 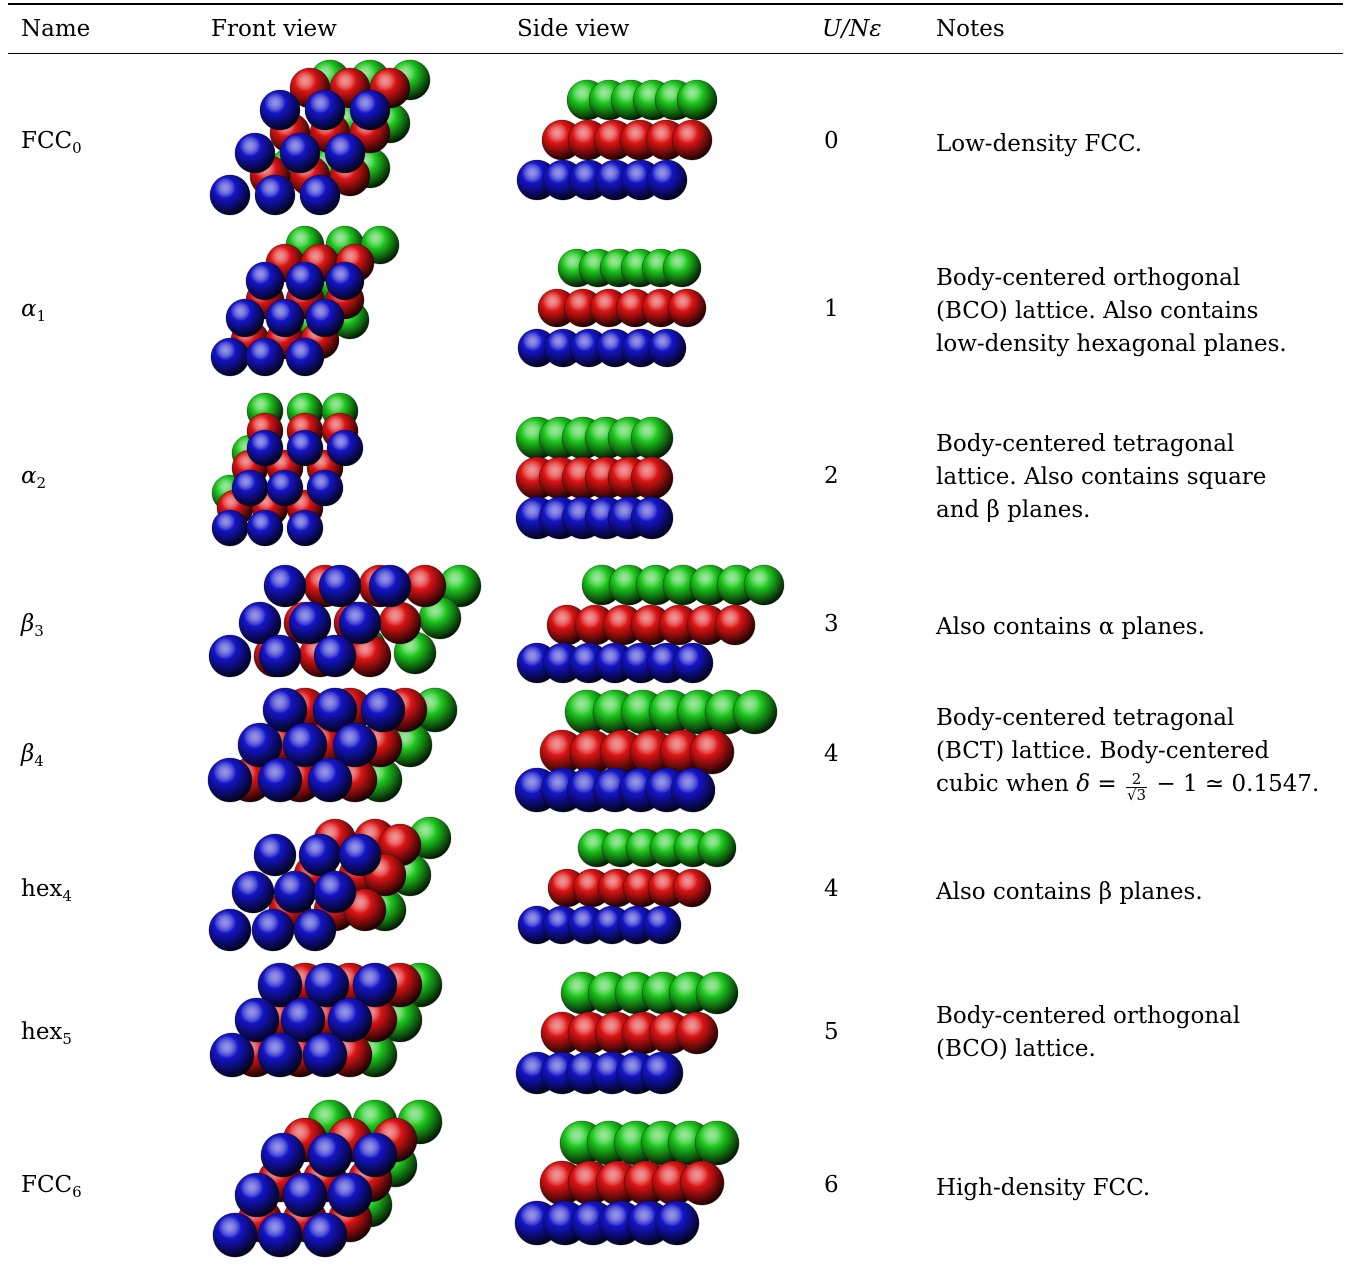 I want to click on row-name: hex5, so click(x=46, y=1033).